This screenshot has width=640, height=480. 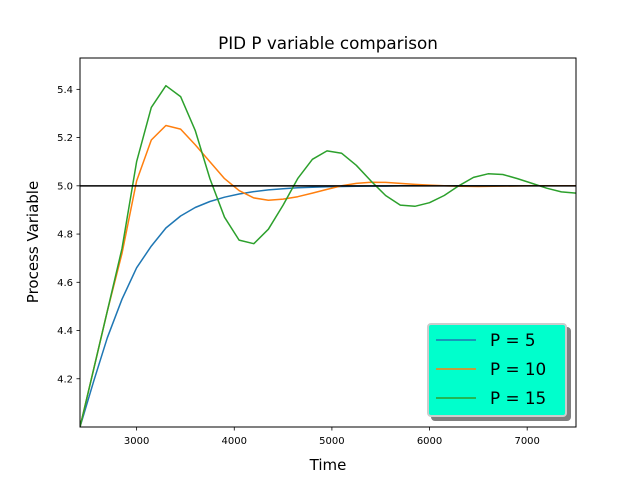 What do you see at coordinates (234, 441) in the screenshot?
I see `x-tick-label: 4000` at bounding box center [234, 441].